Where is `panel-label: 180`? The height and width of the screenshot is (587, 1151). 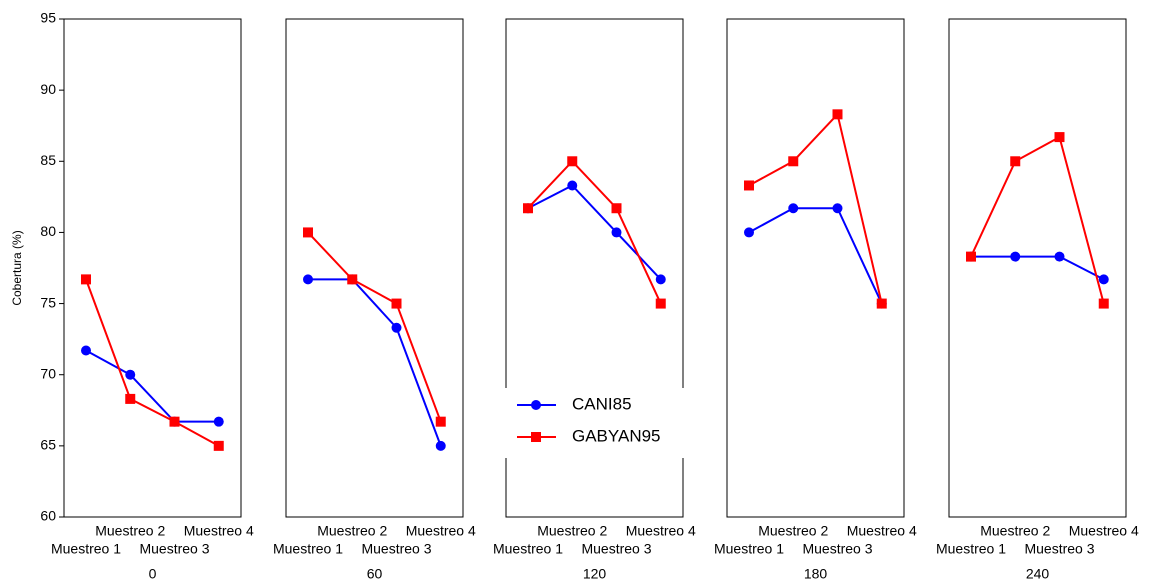
panel-label: 180 is located at coordinates (816, 574).